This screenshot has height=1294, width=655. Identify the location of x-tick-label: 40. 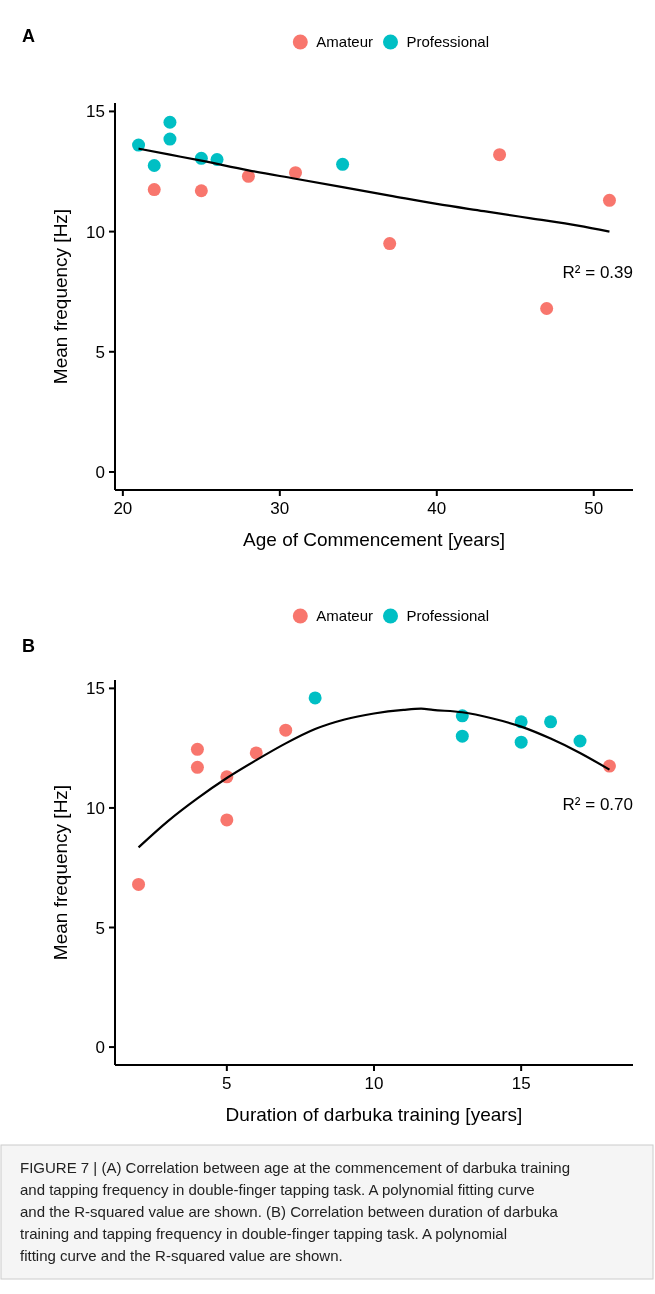
(437, 508).